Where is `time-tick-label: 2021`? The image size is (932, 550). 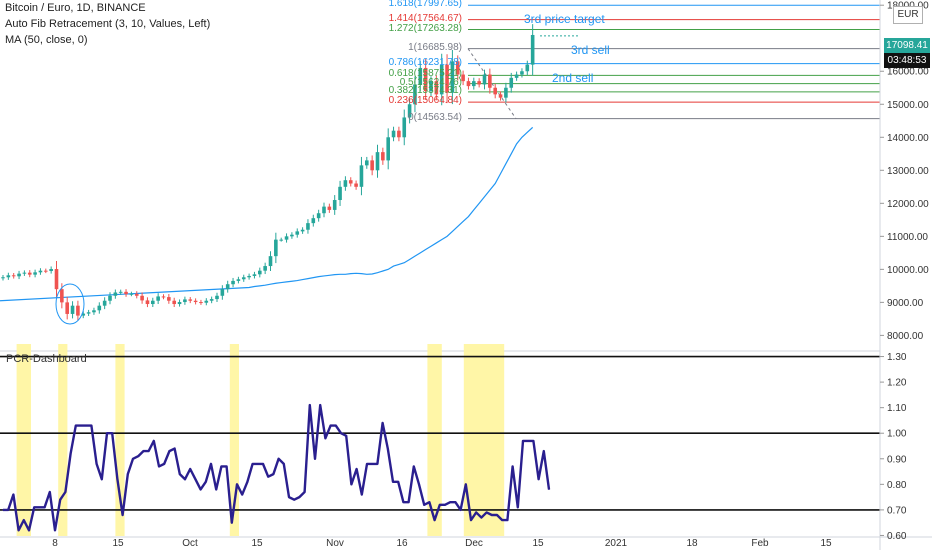
time-tick-label: 2021 is located at coordinates (616, 543).